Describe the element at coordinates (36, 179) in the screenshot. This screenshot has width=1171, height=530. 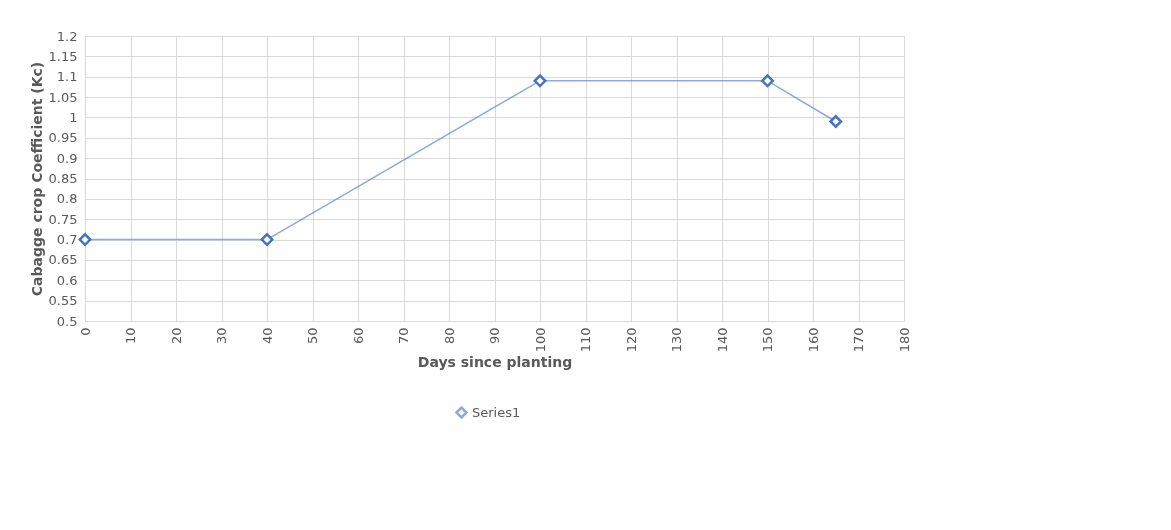
I see `y-axis-title: Cabagge crop Coefficient (Kc)` at that location.